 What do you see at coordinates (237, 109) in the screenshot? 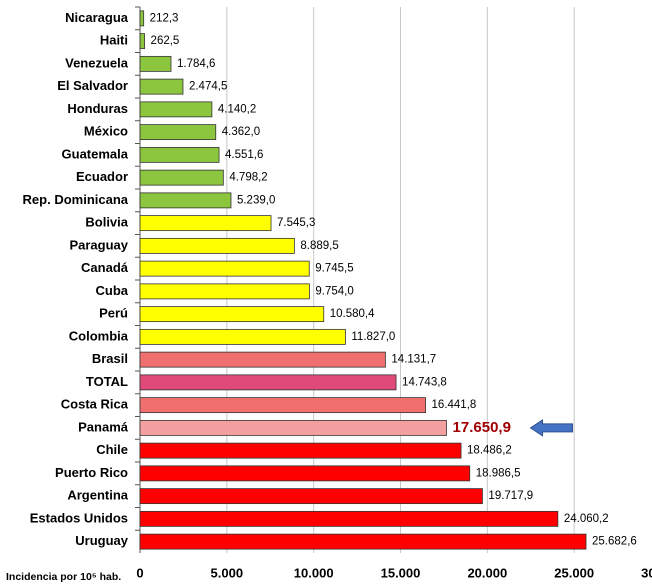
I see `value-label: 4.140,2` at bounding box center [237, 109].